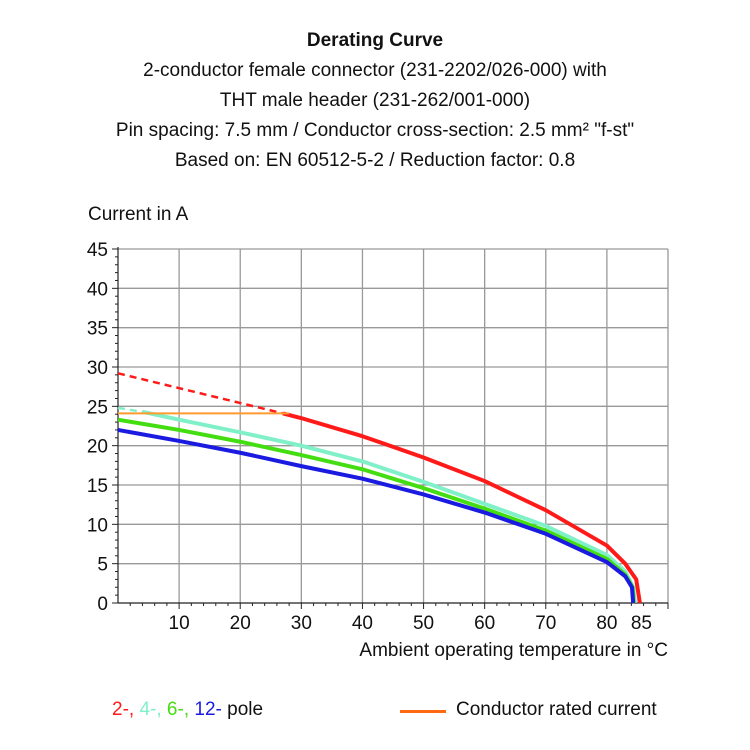 The width and height of the screenshot is (750, 750). What do you see at coordinates (130, 410) in the screenshot?
I see `series-1-dashed` at bounding box center [130, 410].